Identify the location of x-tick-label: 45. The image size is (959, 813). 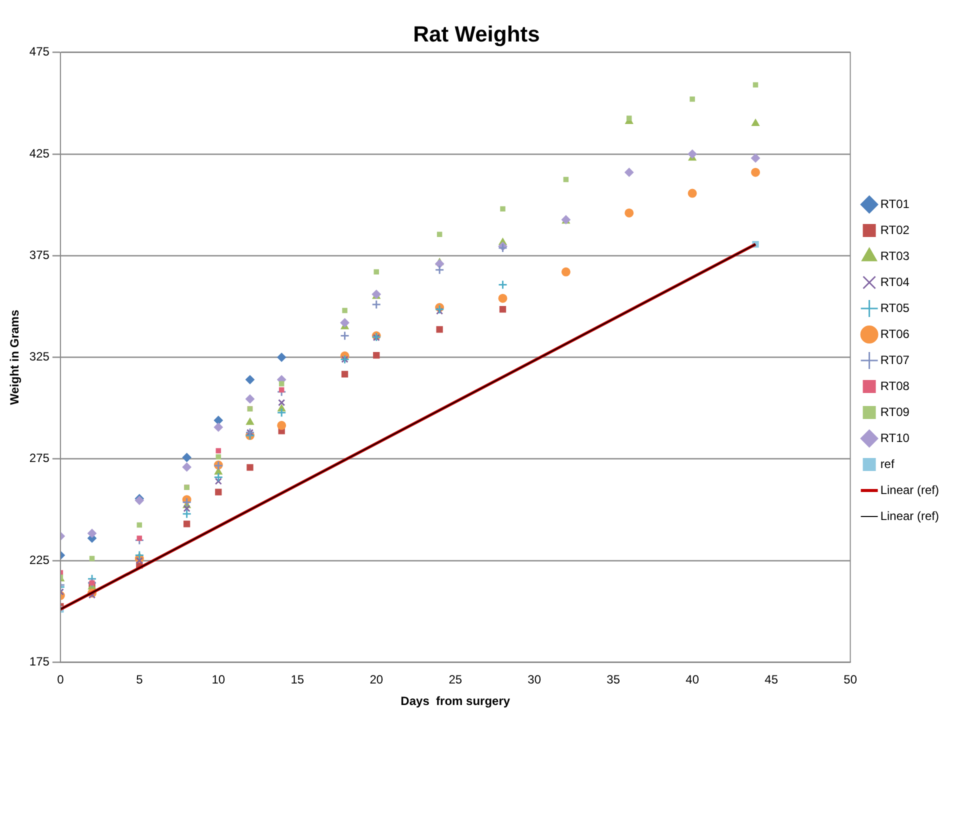
(771, 679).